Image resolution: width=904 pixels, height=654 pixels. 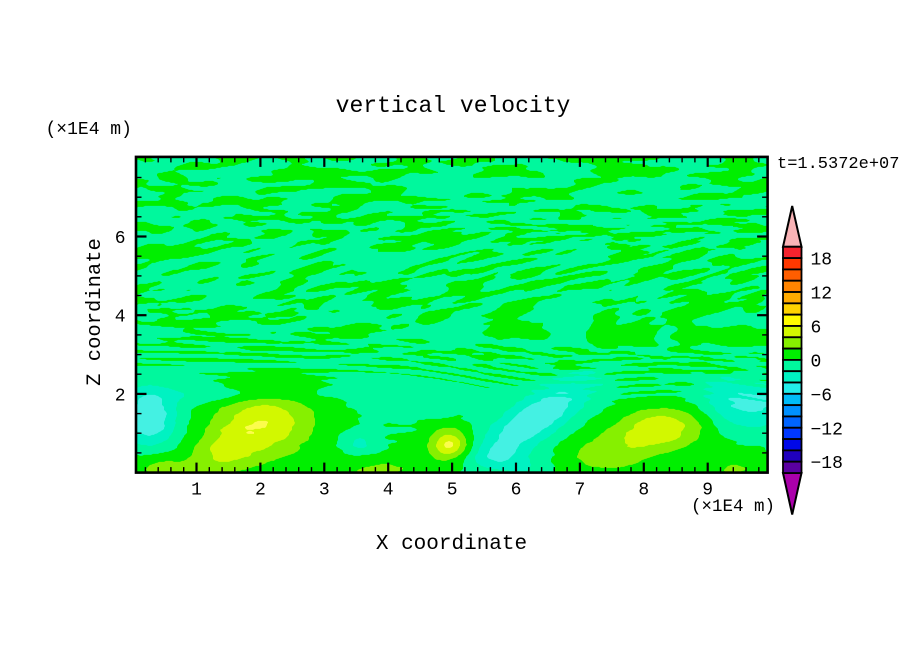 What do you see at coordinates (838, 164) in the screenshot?
I see `svg-text: t=1.5372e+07` at bounding box center [838, 164].